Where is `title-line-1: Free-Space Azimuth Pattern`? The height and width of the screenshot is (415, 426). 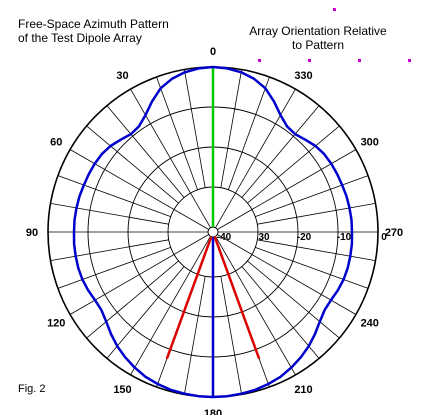 title-line-1: Free-Space Azimuth Pattern is located at coordinates (93, 24).